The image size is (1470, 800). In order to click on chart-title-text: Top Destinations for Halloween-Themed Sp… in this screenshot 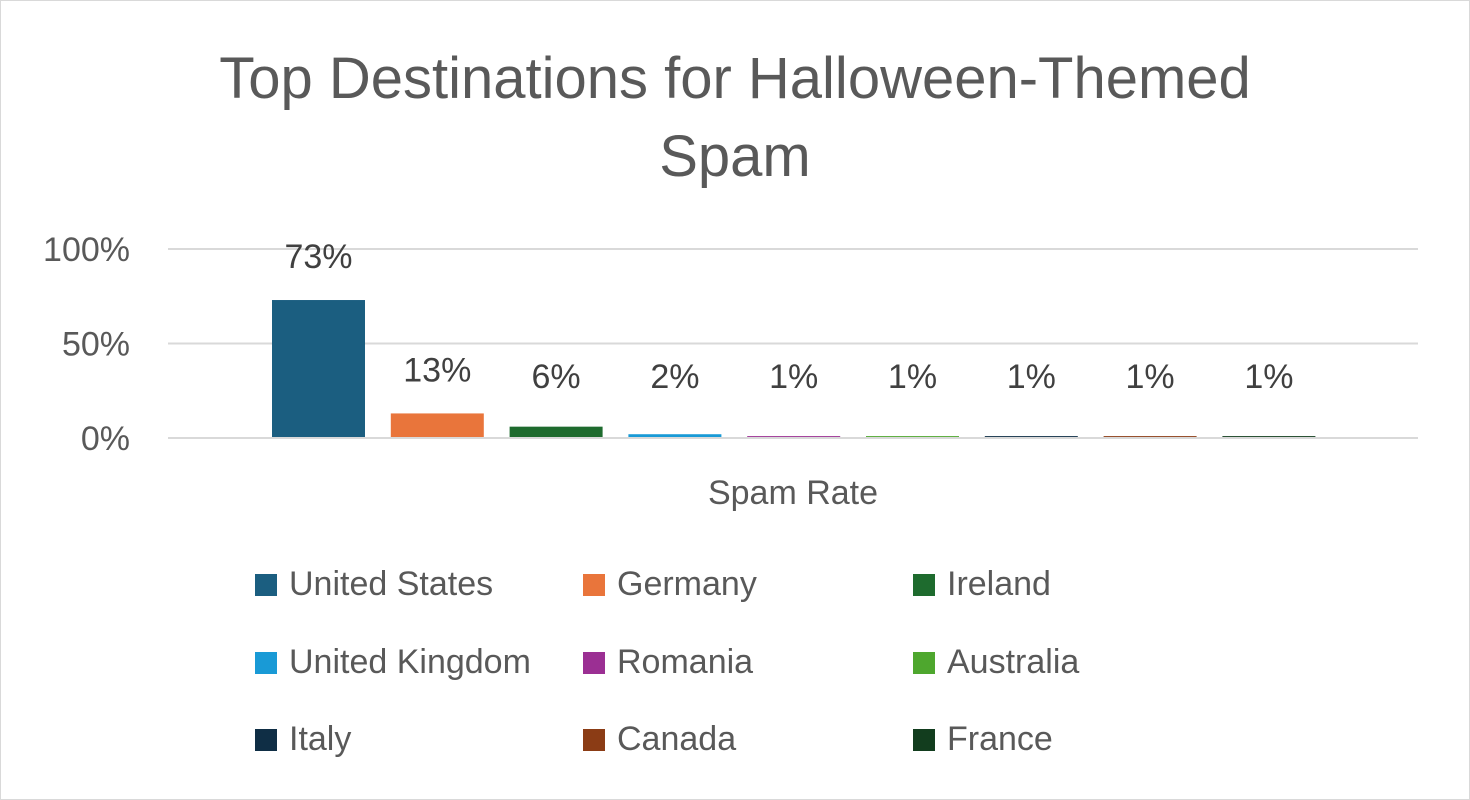, I will do `click(735, 117)`.